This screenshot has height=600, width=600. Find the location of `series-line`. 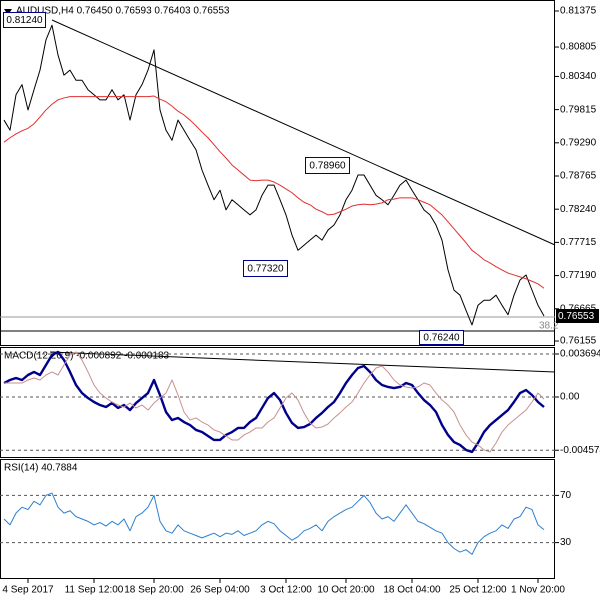

series-line is located at coordinates (274, 523).